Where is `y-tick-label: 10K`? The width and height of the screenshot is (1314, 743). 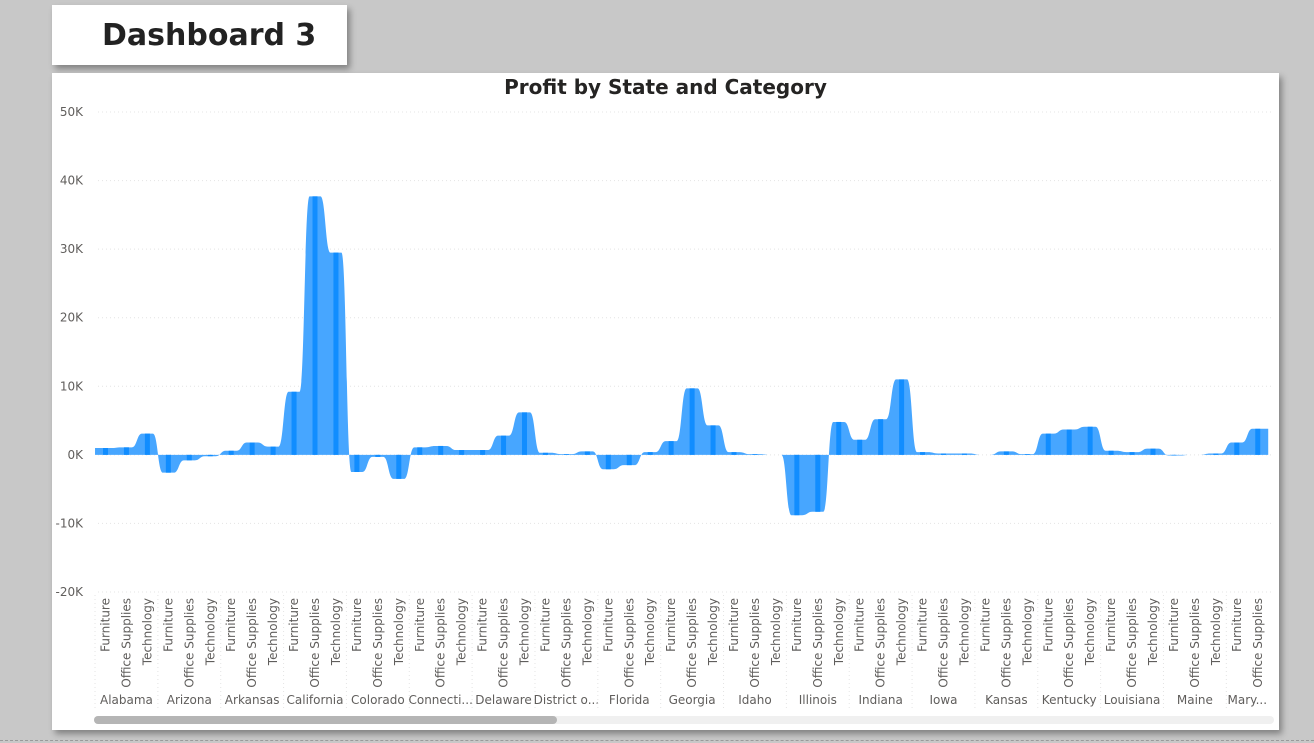 y-tick-label: 10K is located at coordinates (72, 386).